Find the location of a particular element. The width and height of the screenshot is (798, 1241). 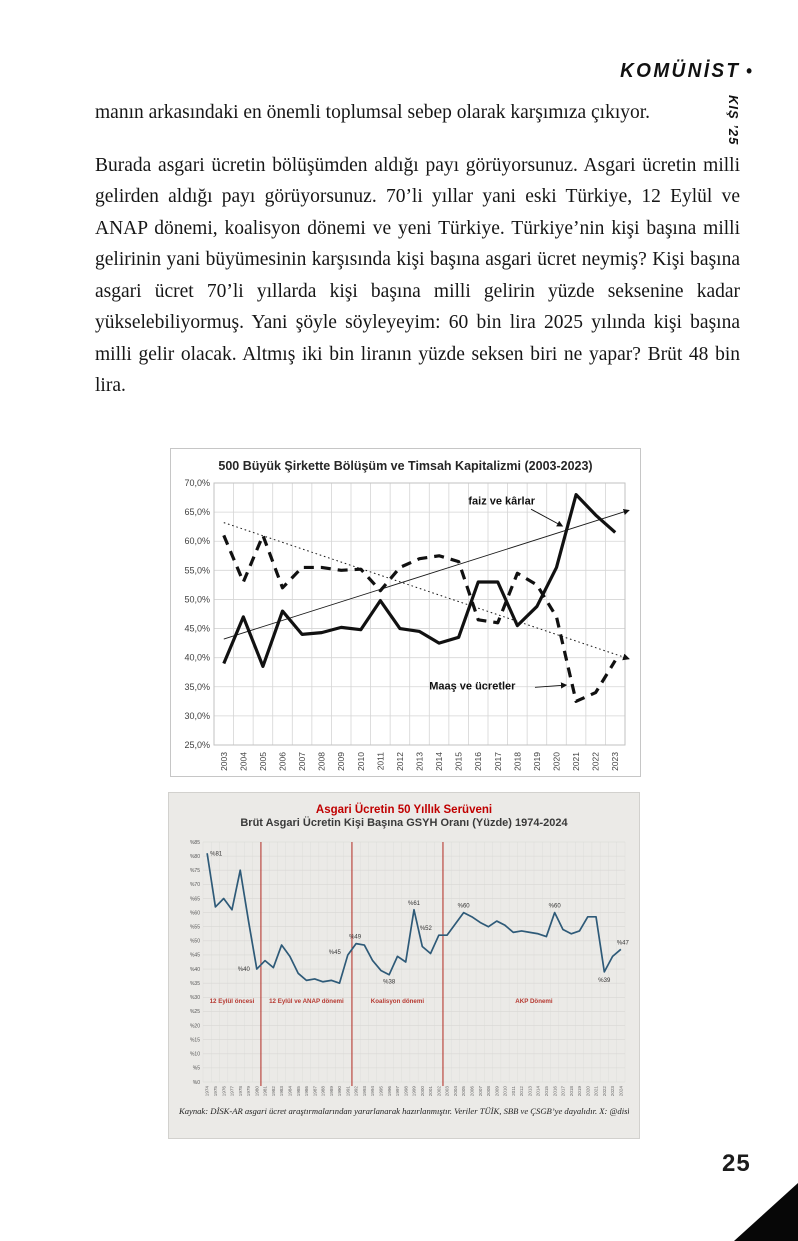

svg-text: 1989 is located at coordinates (331, 1091).